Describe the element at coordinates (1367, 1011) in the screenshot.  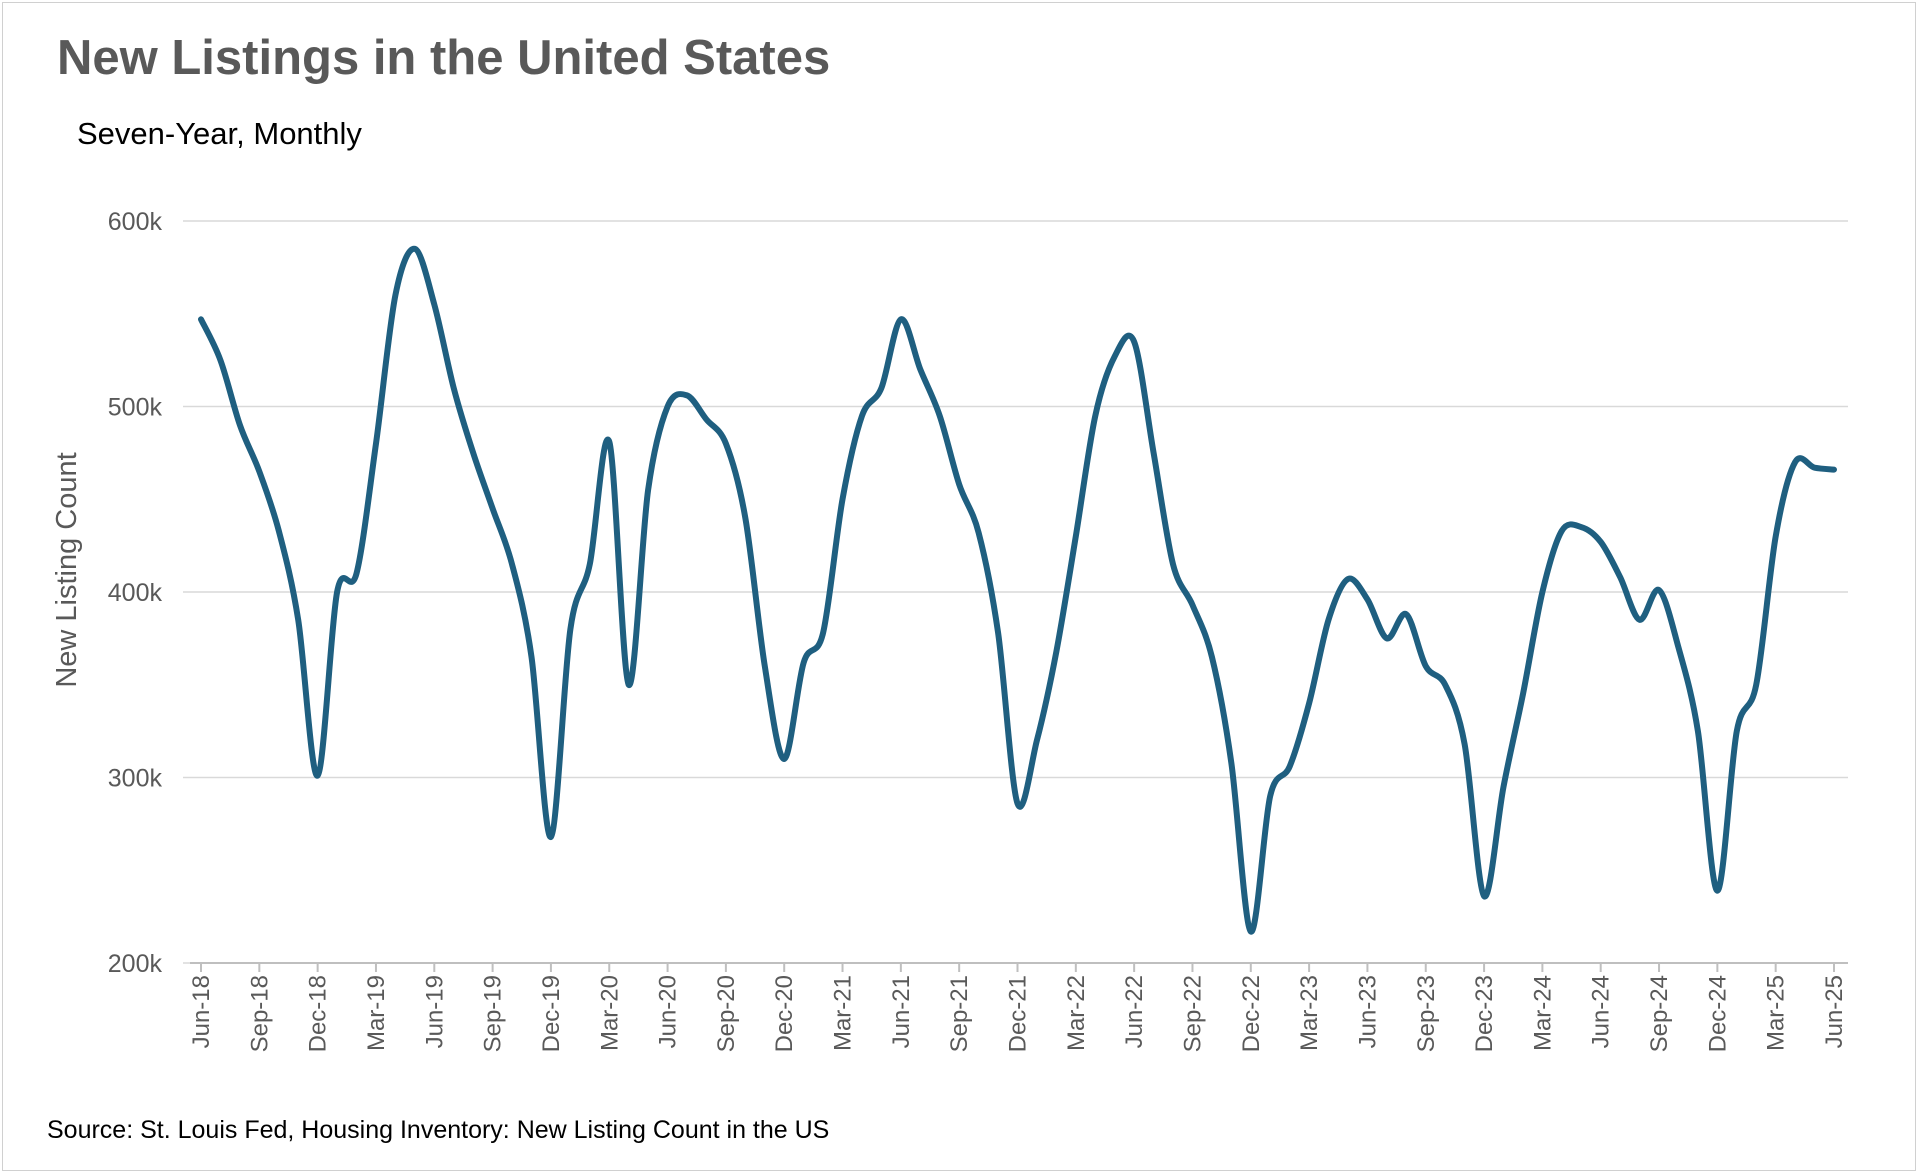
I see `x-tick-label: Jun-23` at that location.